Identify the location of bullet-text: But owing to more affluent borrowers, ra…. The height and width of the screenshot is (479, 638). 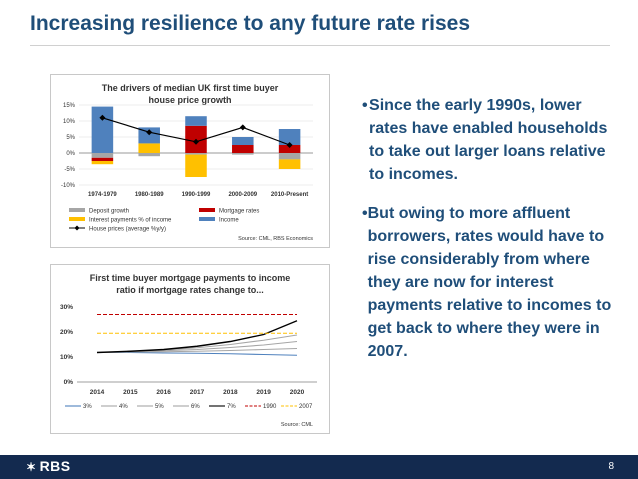
(489, 282).